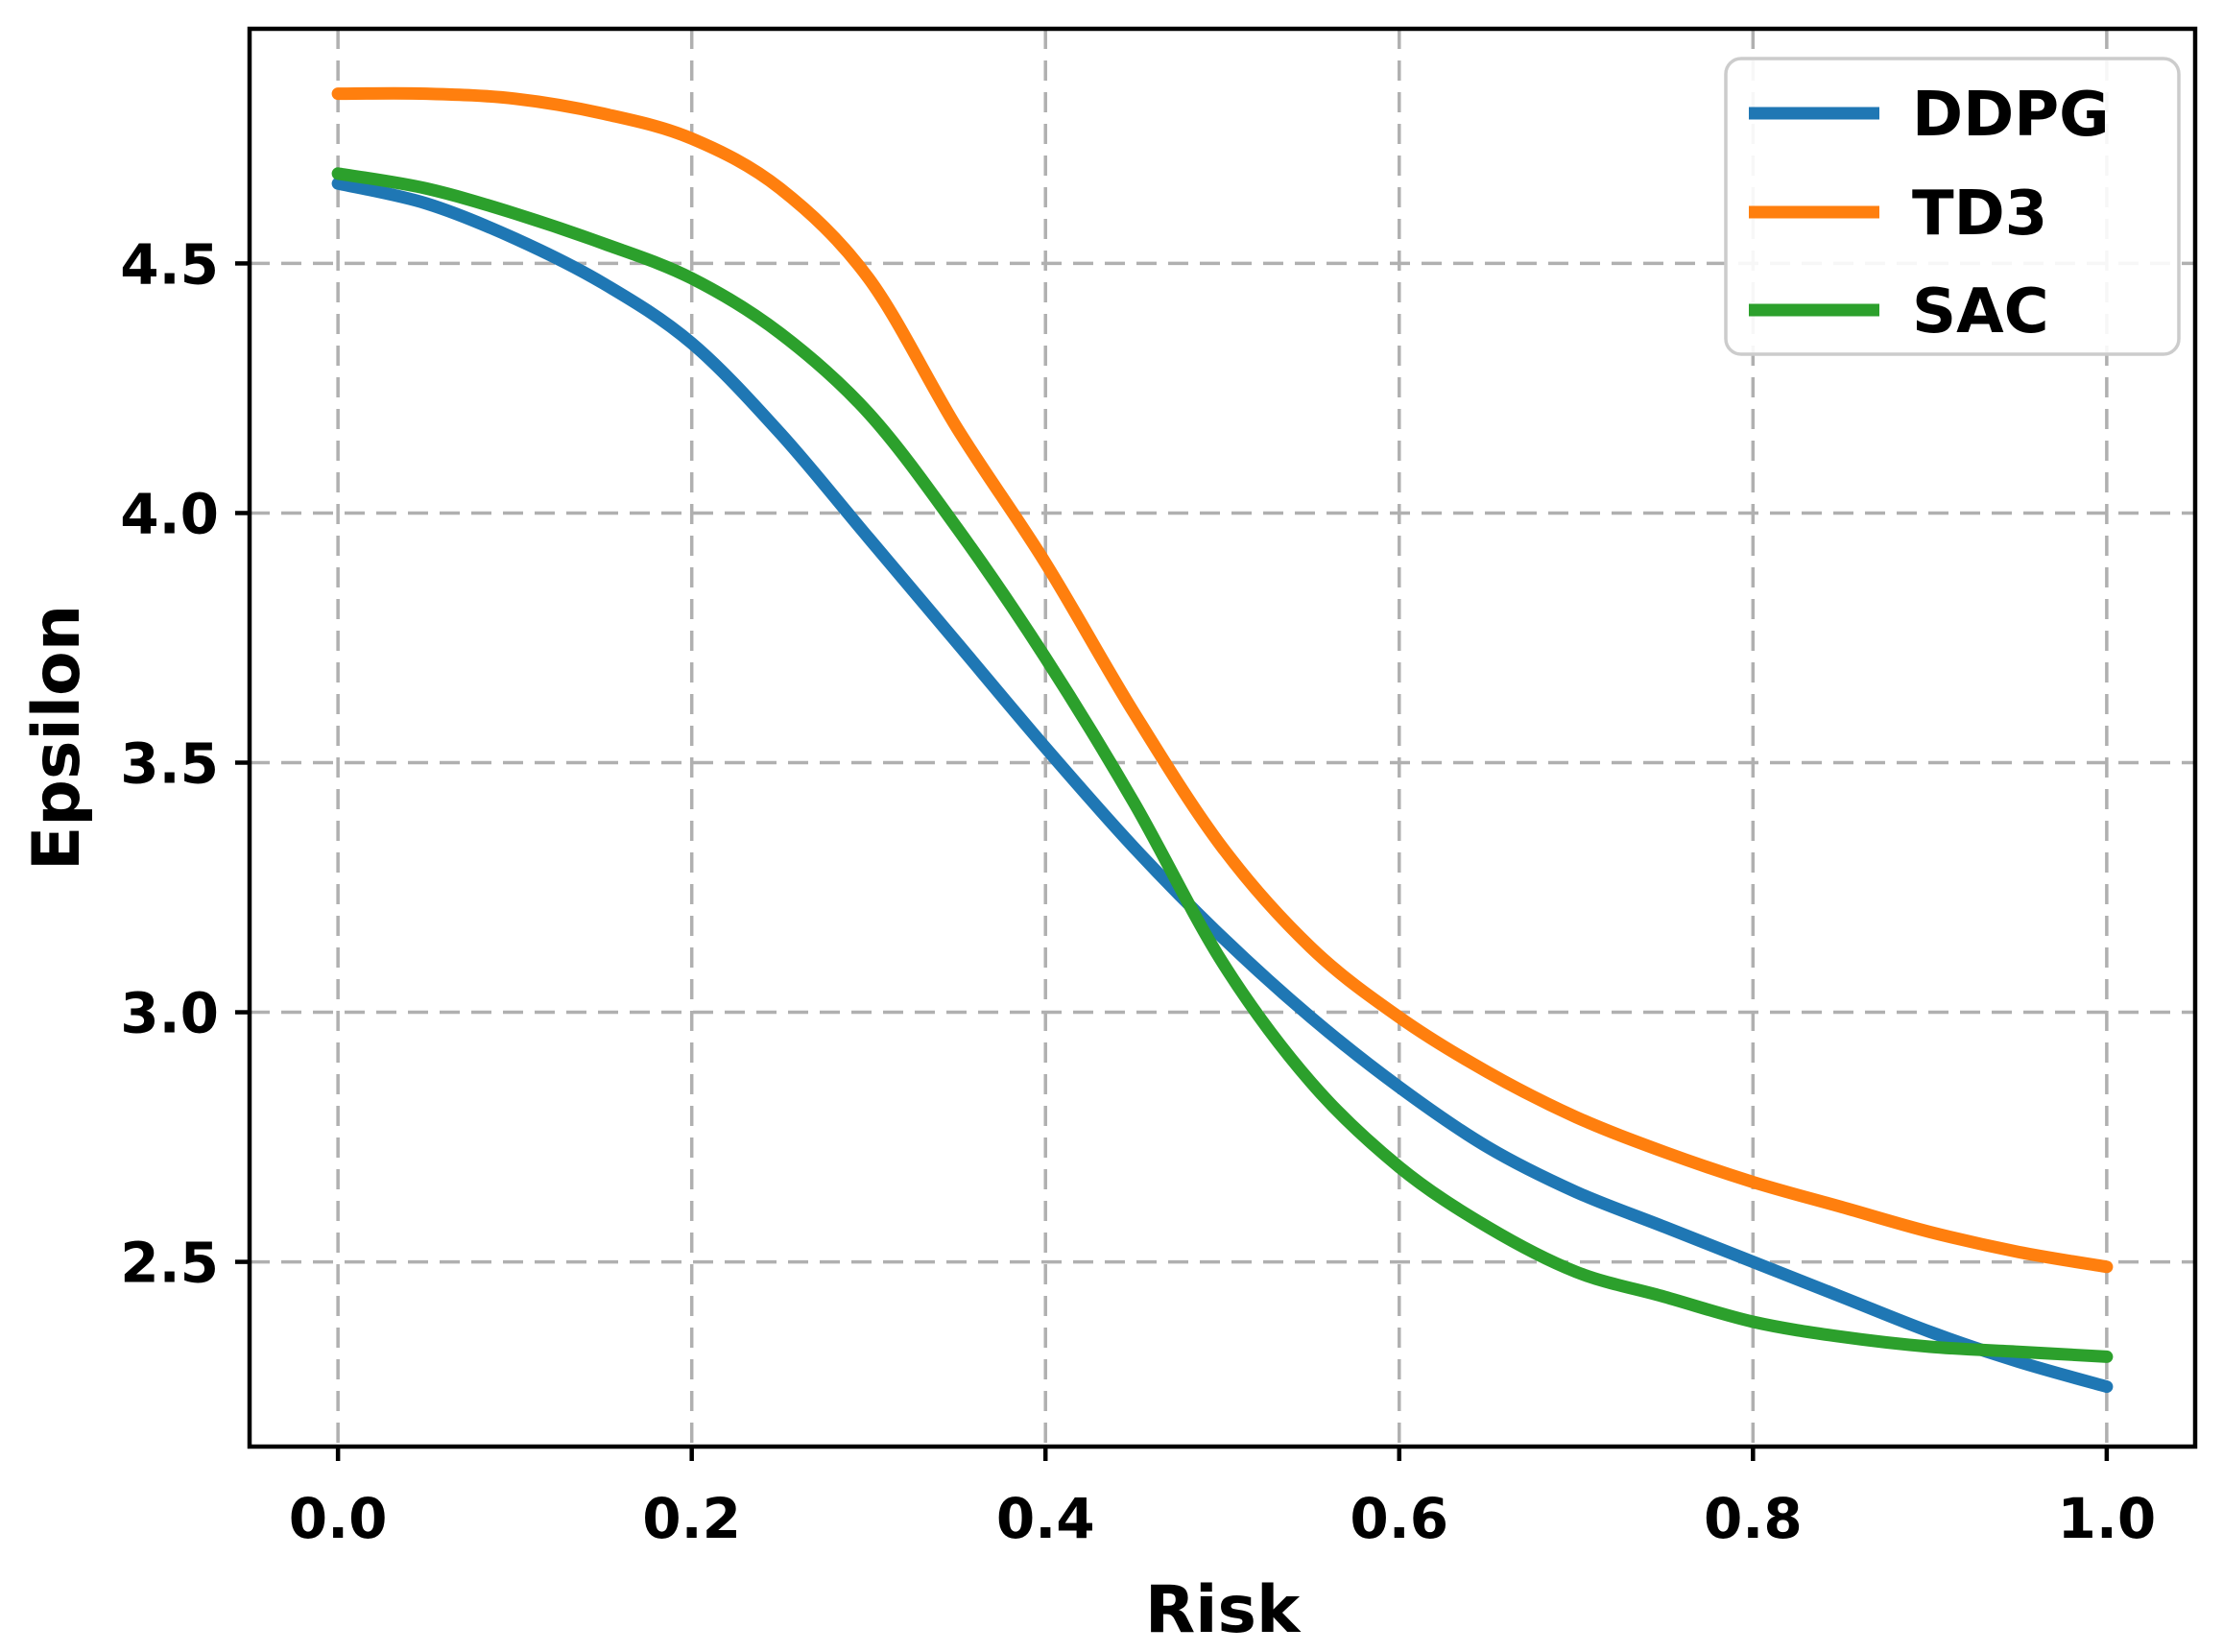 The height and width of the screenshot is (1652, 2223). What do you see at coordinates (338, 1518) in the screenshot?
I see `x-tick-label: 0.0` at bounding box center [338, 1518].